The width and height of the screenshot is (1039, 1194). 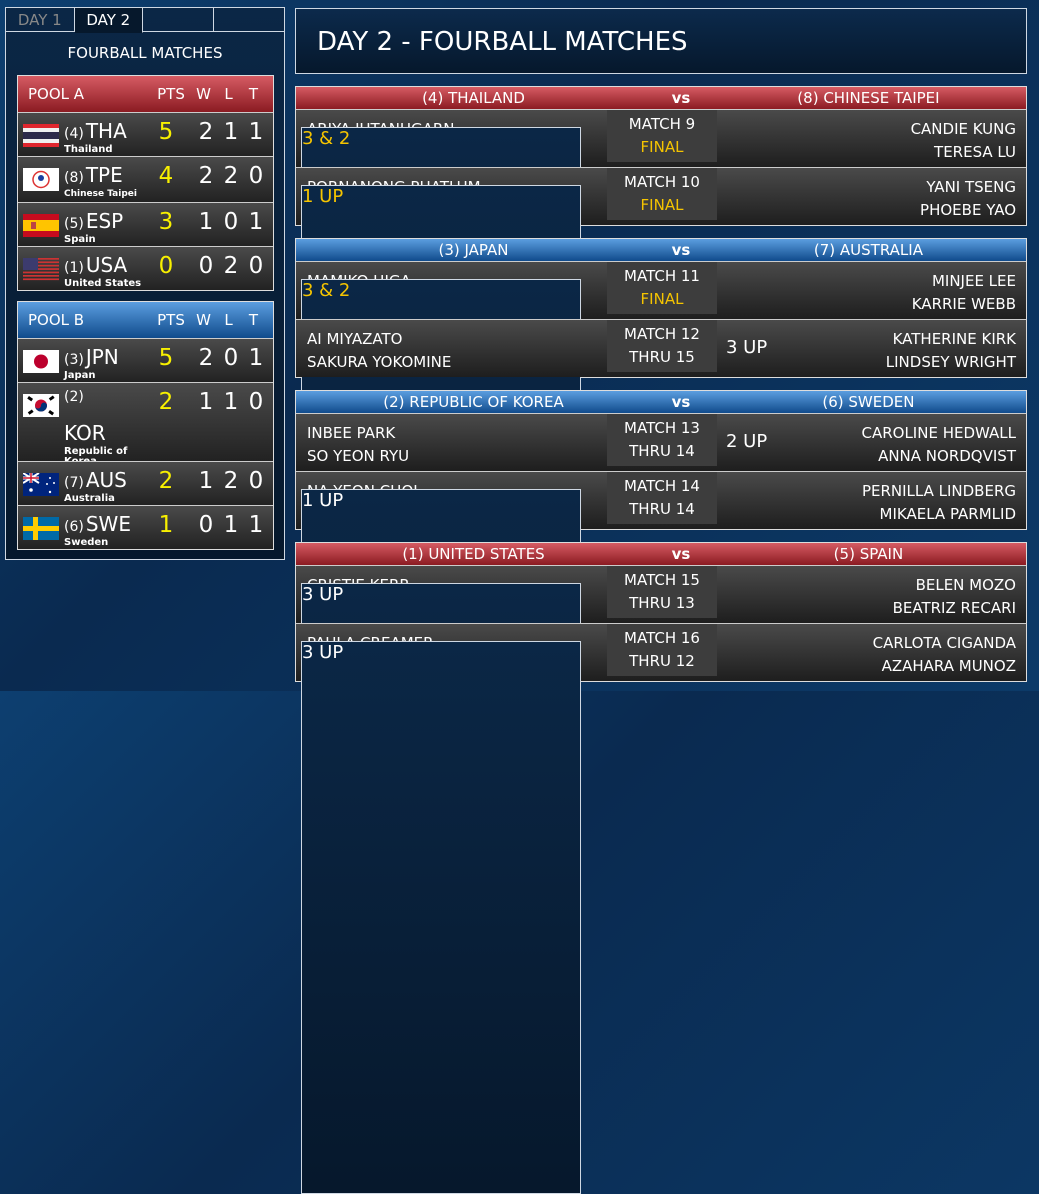 What do you see at coordinates (56, 320) in the screenshot?
I see `pool-name: POOL B` at bounding box center [56, 320].